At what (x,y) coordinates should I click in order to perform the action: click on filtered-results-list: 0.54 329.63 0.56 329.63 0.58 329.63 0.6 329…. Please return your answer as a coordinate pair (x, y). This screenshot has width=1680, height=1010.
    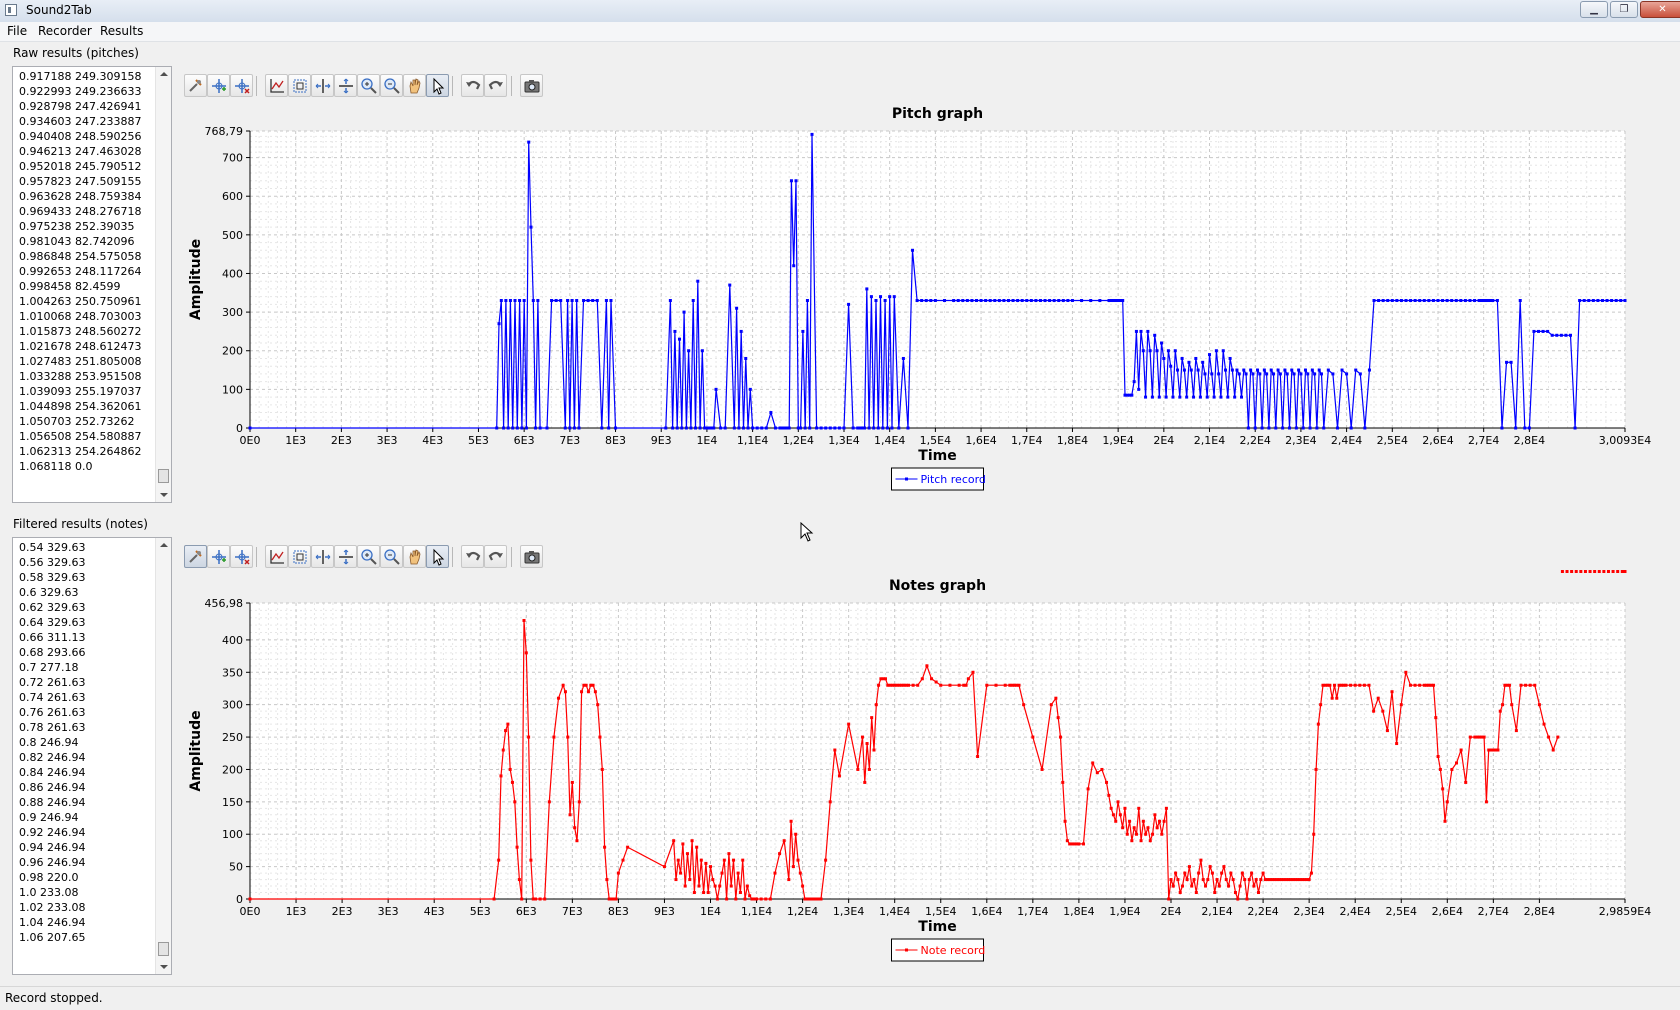
    Looking at the image, I should click on (92, 756).